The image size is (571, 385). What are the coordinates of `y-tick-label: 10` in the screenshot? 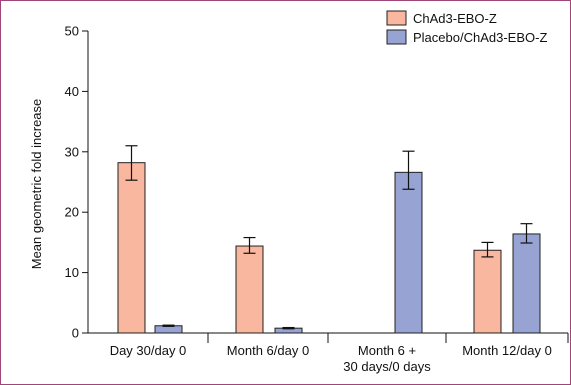 It's located at (72, 272).